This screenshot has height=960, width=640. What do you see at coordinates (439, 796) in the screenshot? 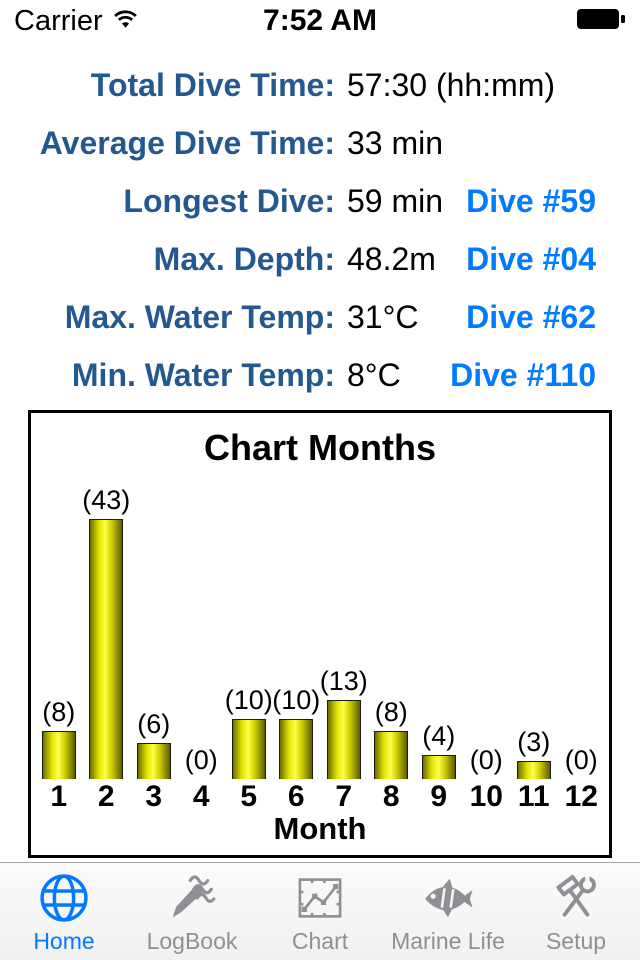
I see `x-tick-label: 9` at bounding box center [439, 796].